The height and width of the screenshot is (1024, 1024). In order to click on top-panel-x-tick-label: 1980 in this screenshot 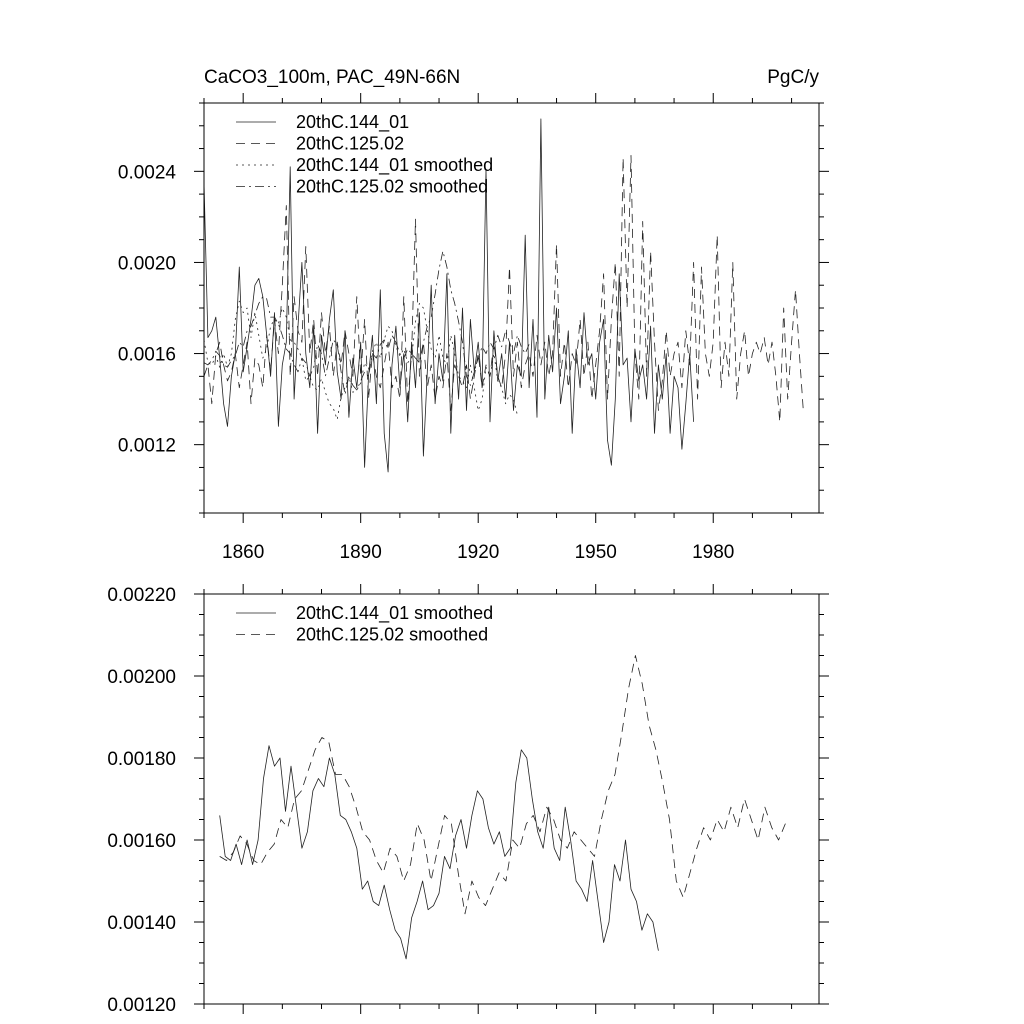, I will do `click(713, 552)`.